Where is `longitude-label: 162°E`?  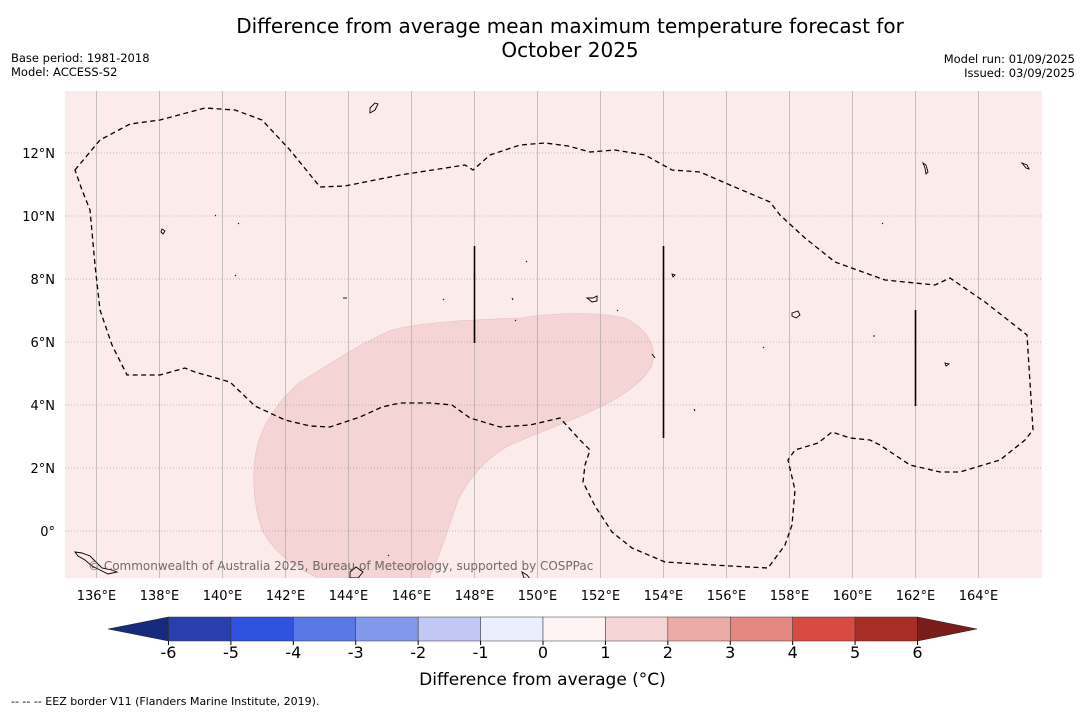 longitude-label: 162°E is located at coordinates (916, 596).